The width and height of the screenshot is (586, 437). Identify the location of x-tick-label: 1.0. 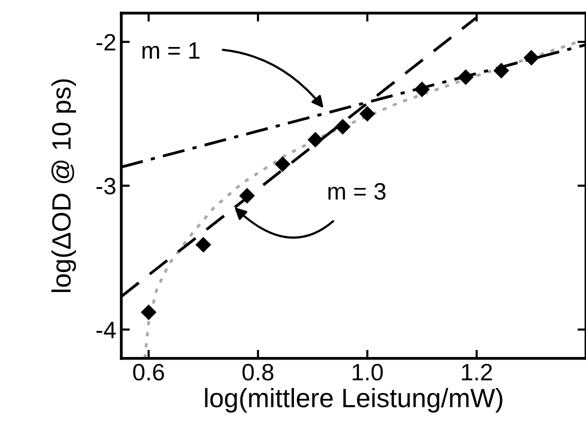
(367, 372).